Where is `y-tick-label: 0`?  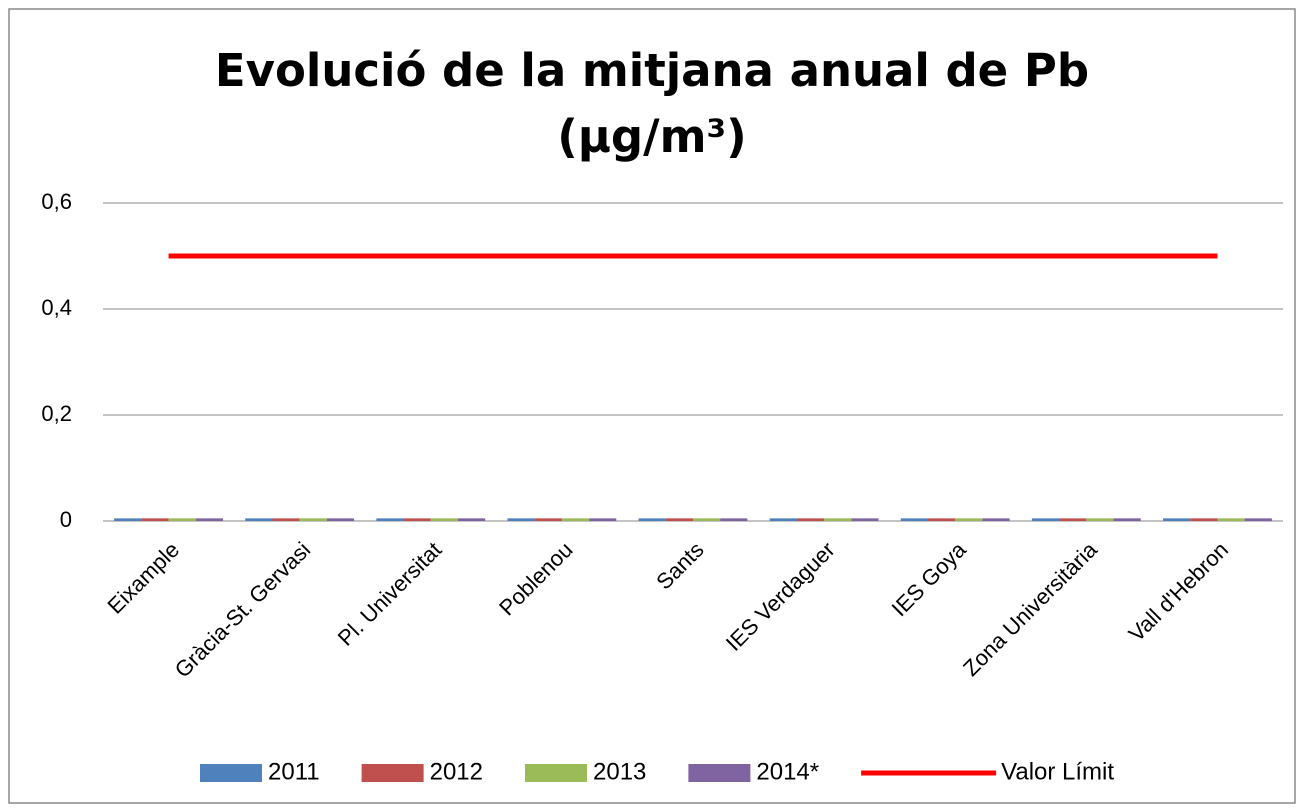
y-tick-label: 0 is located at coordinates (66, 519).